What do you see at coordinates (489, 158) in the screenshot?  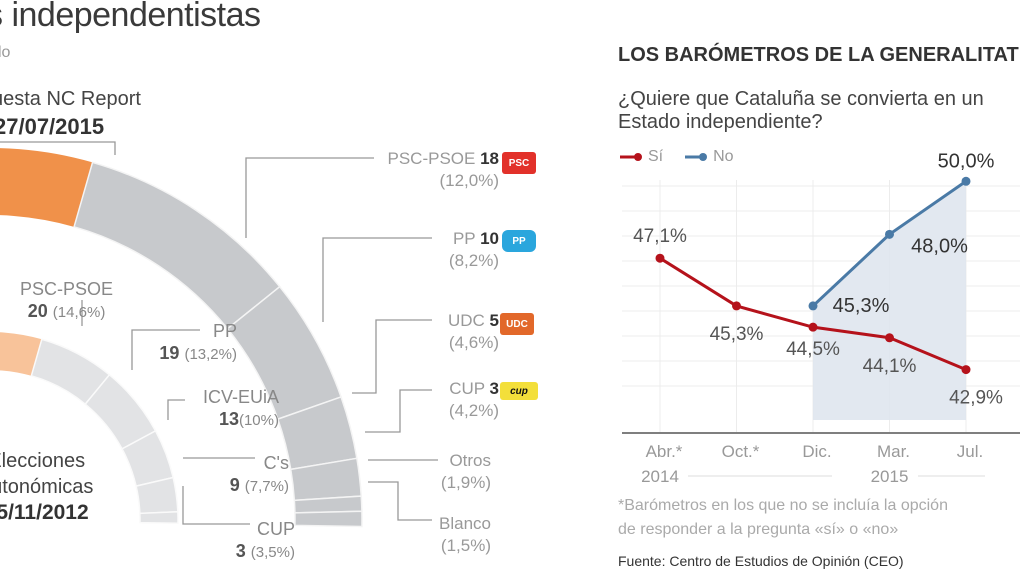 I see `outer-label-psc-seats: 18` at bounding box center [489, 158].